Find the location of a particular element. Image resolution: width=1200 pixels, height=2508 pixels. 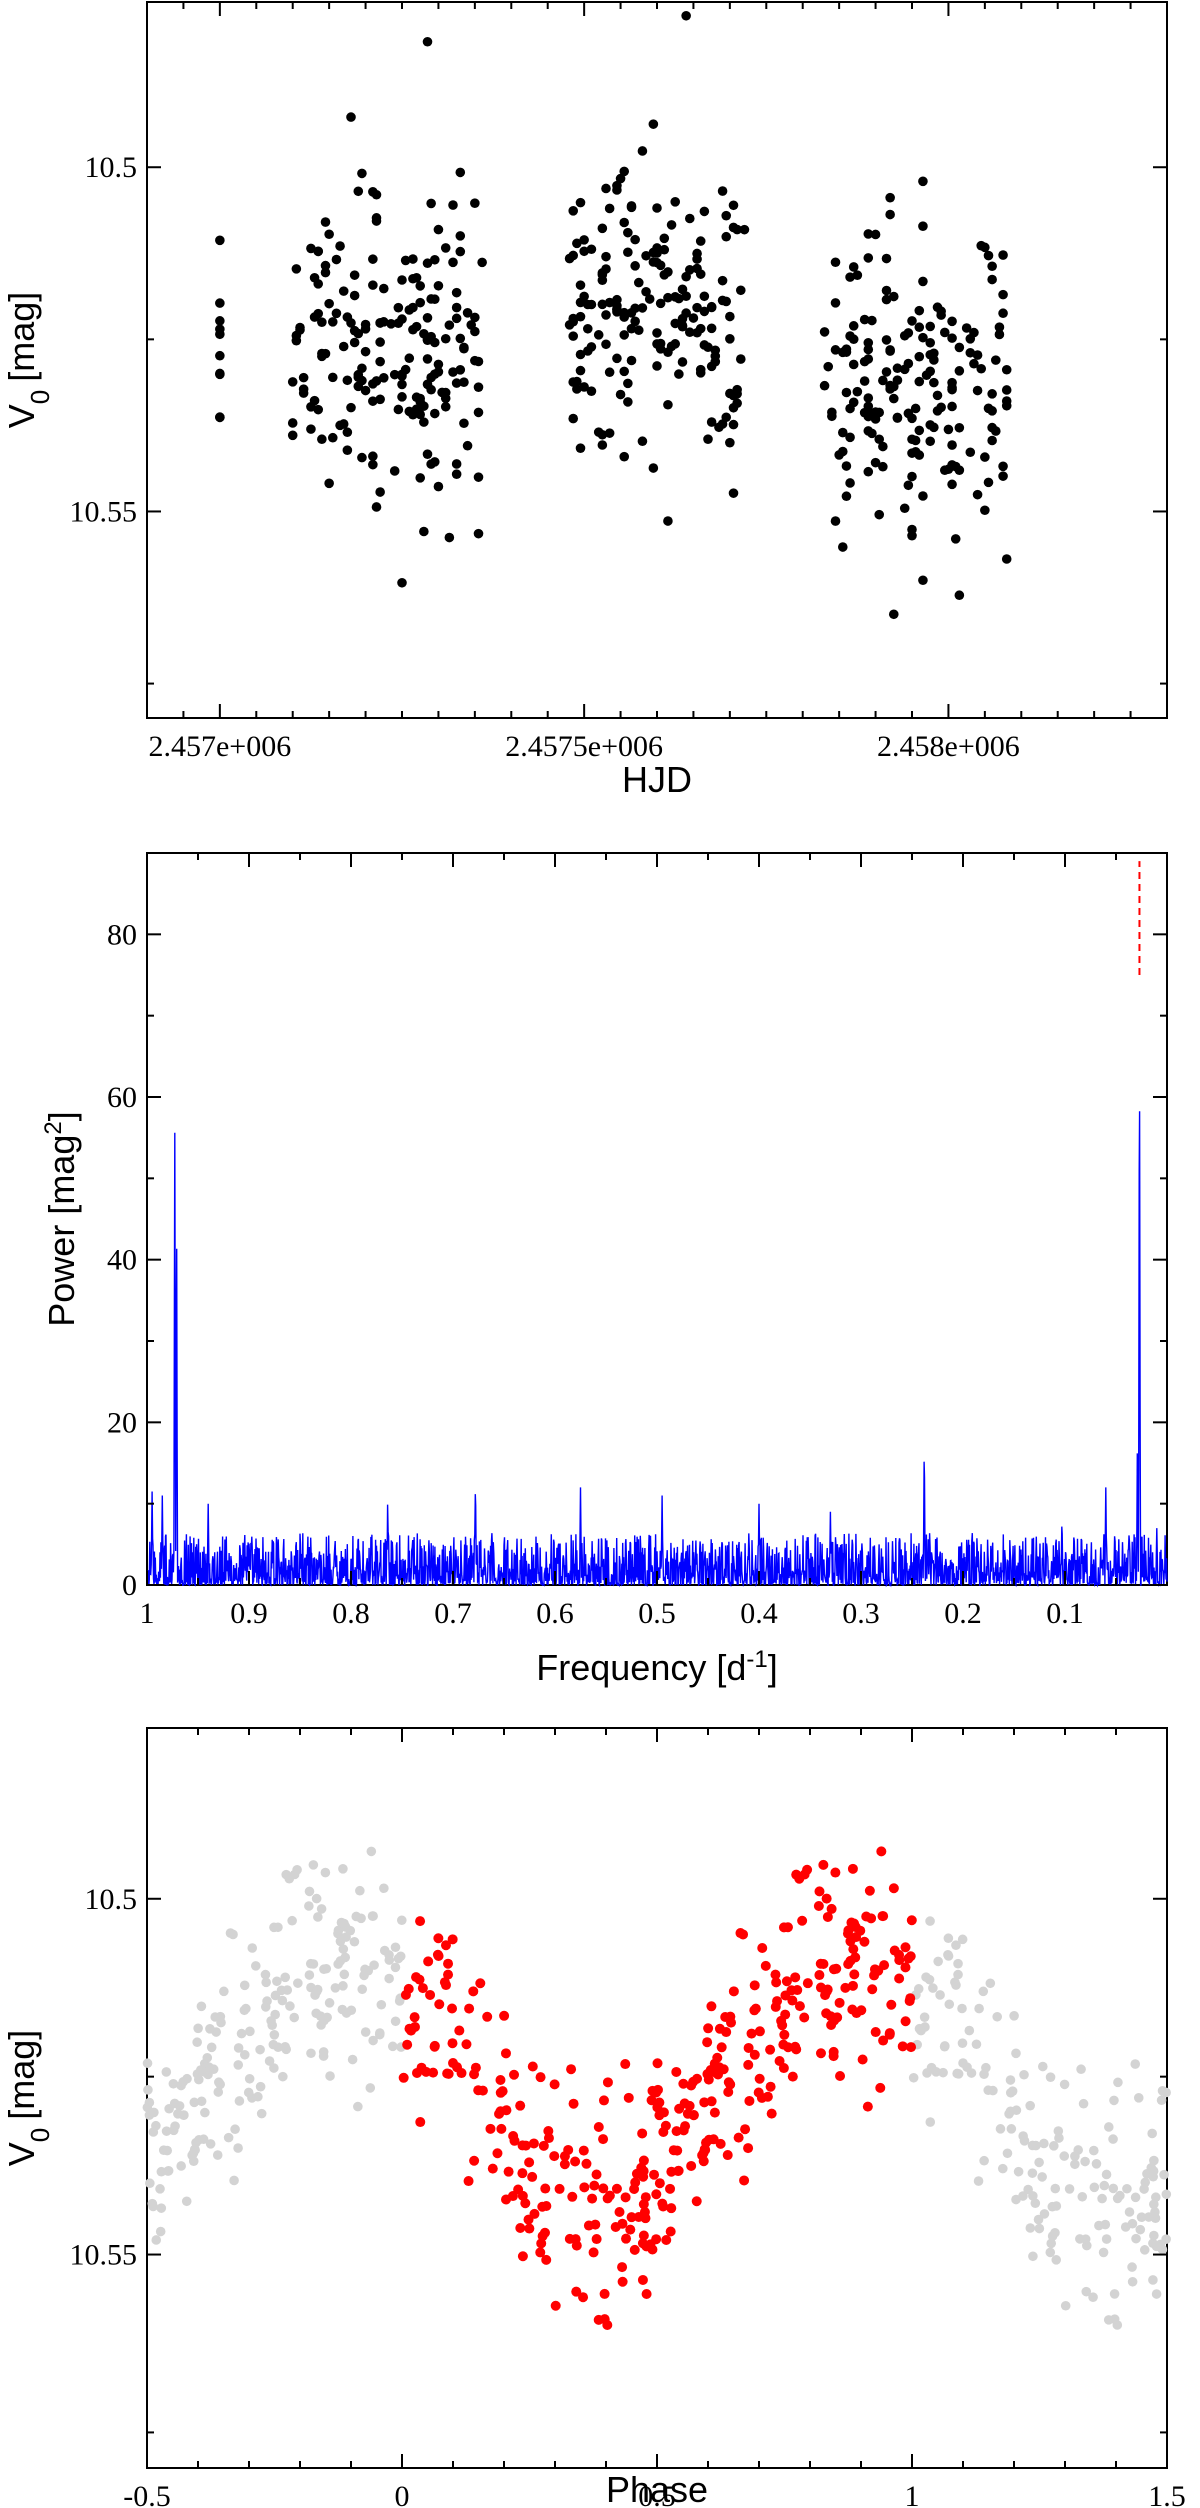

x-tick-label: 0 is located at coordinates (402, 2494).